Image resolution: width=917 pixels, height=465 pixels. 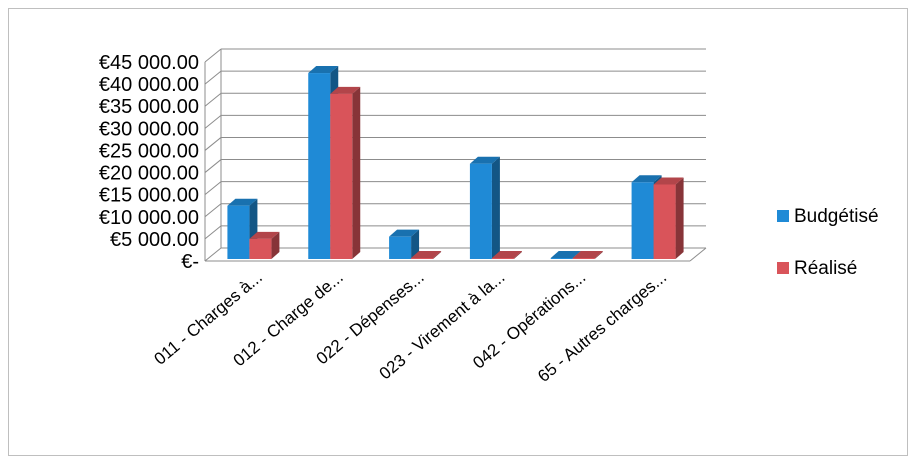 I want to click on y-tick-label: €45 000.00, so click(x=149, y=63).